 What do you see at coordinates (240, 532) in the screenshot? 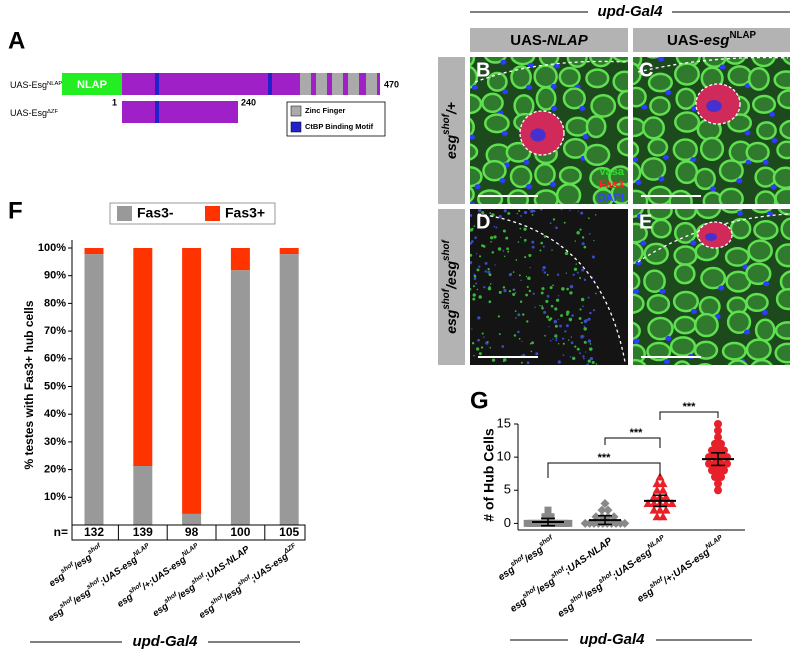
I see `n-value: 100` at bounding box center [240, 532].